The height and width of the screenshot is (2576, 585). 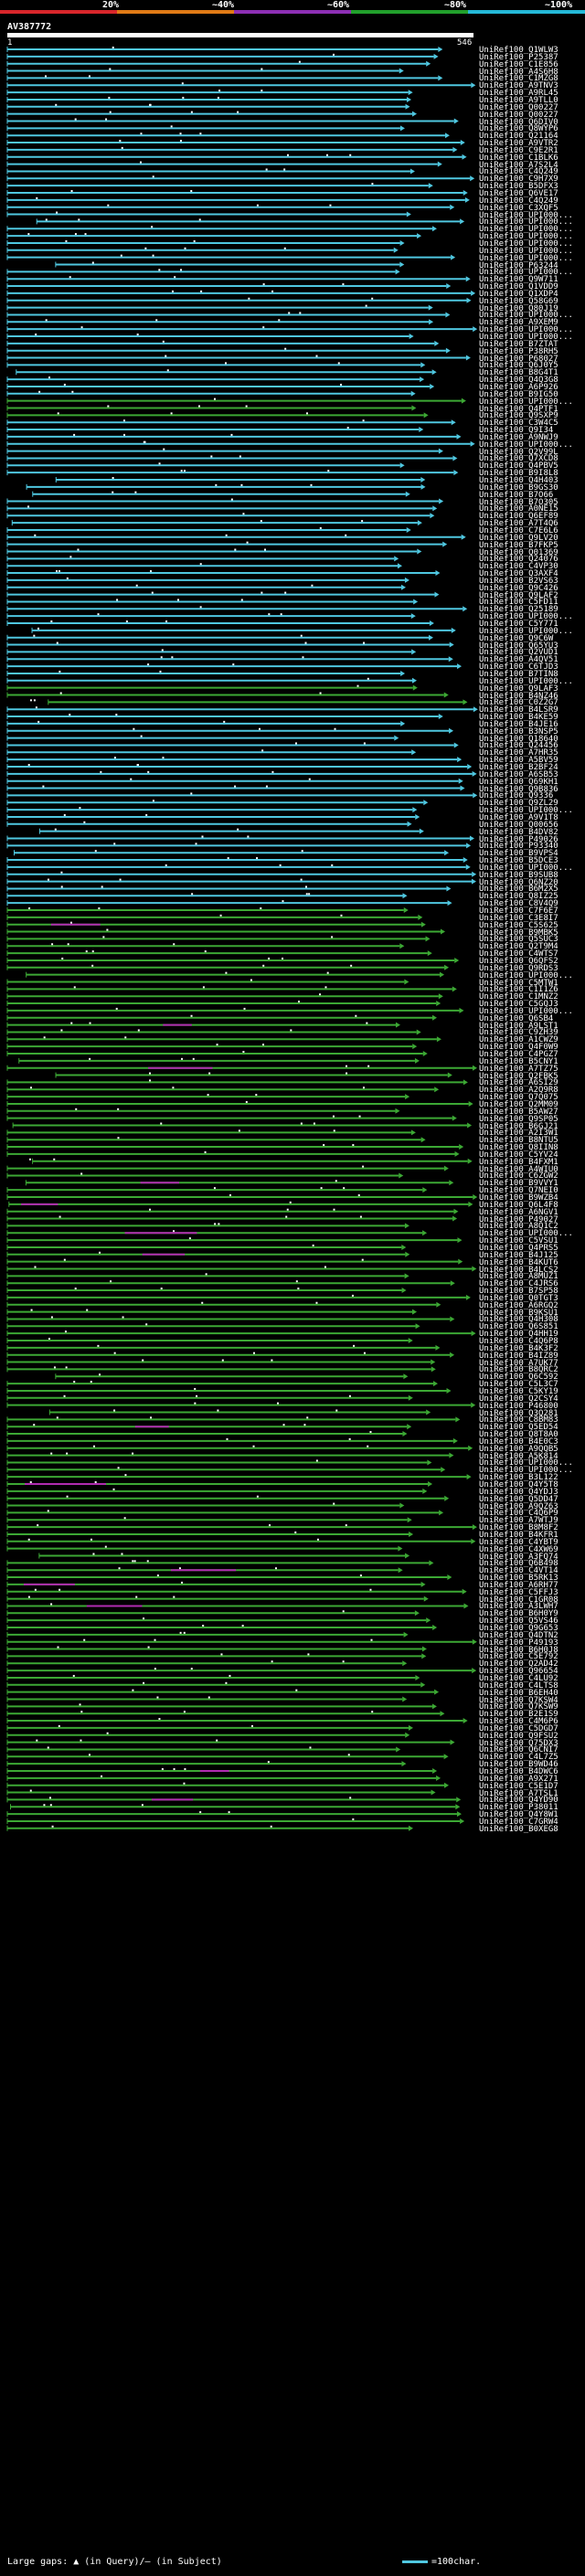 What do you see at coordinates (516, 495) in the screenshot?
I see `hit-label: UniRef100_B7O66` at bounding box center [516, 495].